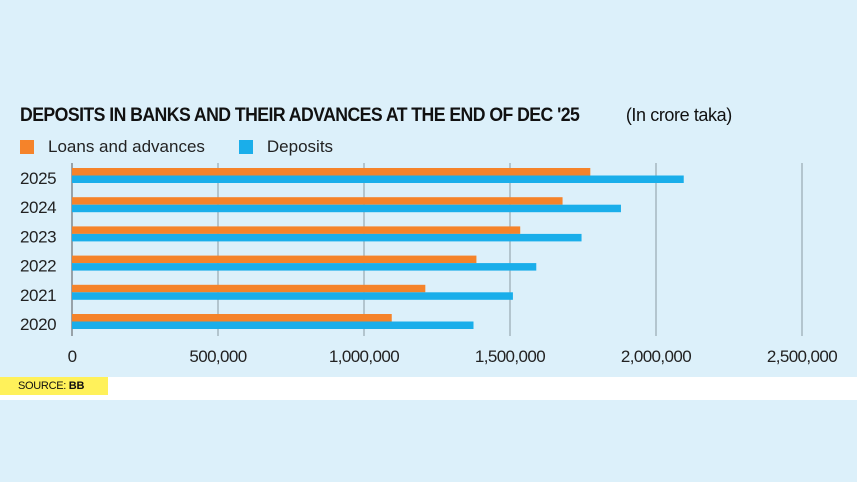  Describe the element at coordinates (38, 236) in the screenshot. I see `y-category-label: 2023` at that location.